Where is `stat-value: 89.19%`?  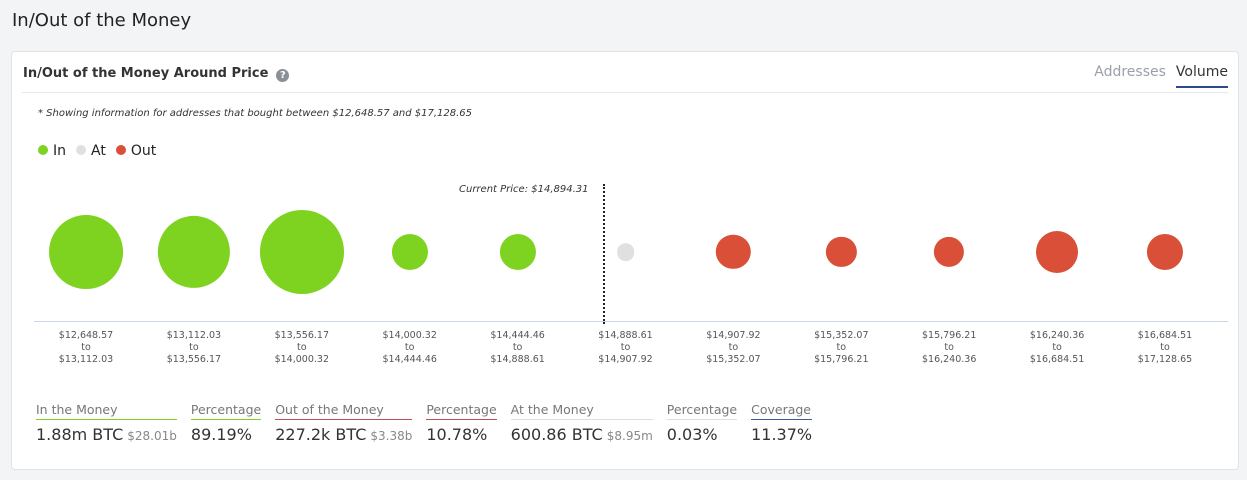 stat-value: 89.19% is located at coordinates (226, 434).